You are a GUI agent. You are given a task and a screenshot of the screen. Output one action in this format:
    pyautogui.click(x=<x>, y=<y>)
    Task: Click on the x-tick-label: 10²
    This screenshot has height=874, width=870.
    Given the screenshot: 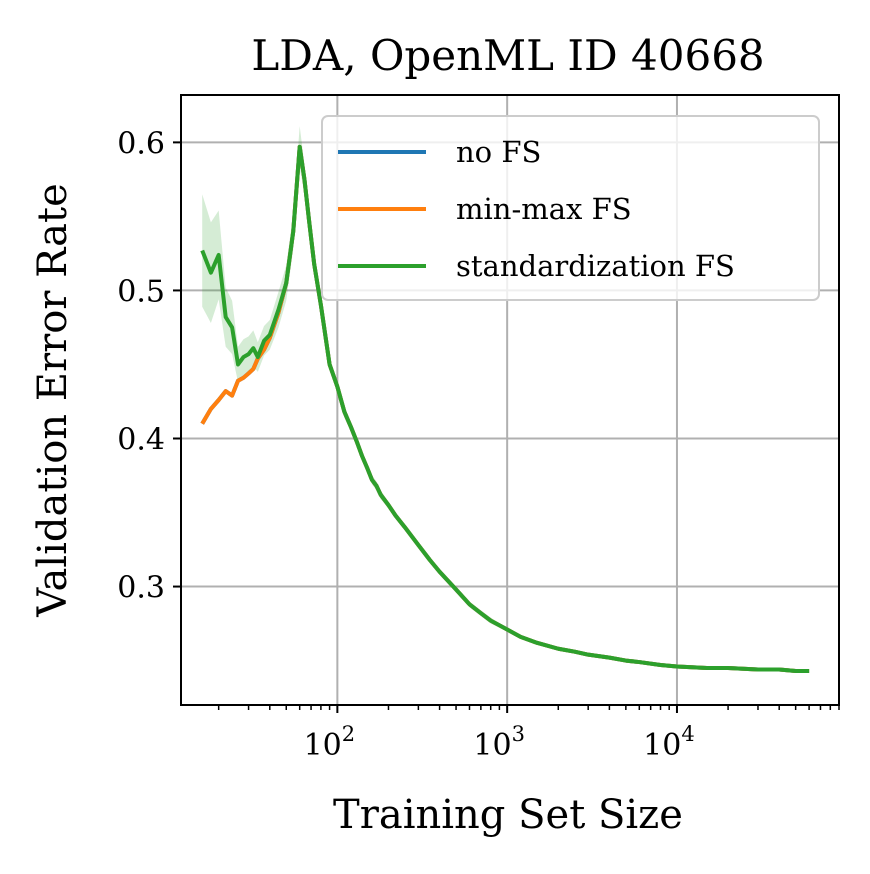 What is the action you would take?
    pyautogui.click(x=330, y=742)
    